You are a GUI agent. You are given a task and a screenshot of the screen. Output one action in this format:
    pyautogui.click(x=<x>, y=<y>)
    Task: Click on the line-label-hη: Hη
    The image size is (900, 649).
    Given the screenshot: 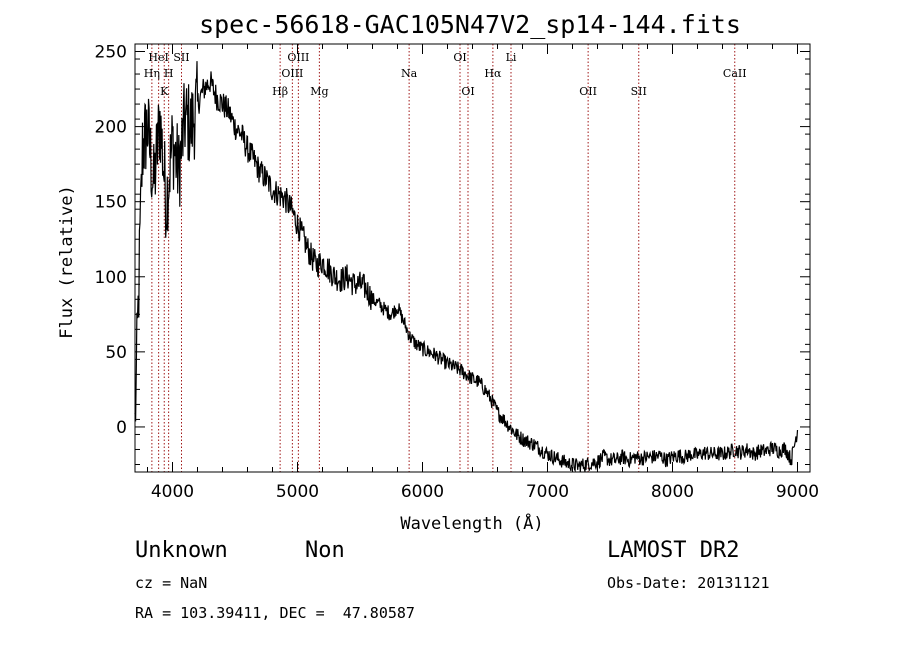 What is the action you would take?
    pyautogui.click(x=152, y=73)
    